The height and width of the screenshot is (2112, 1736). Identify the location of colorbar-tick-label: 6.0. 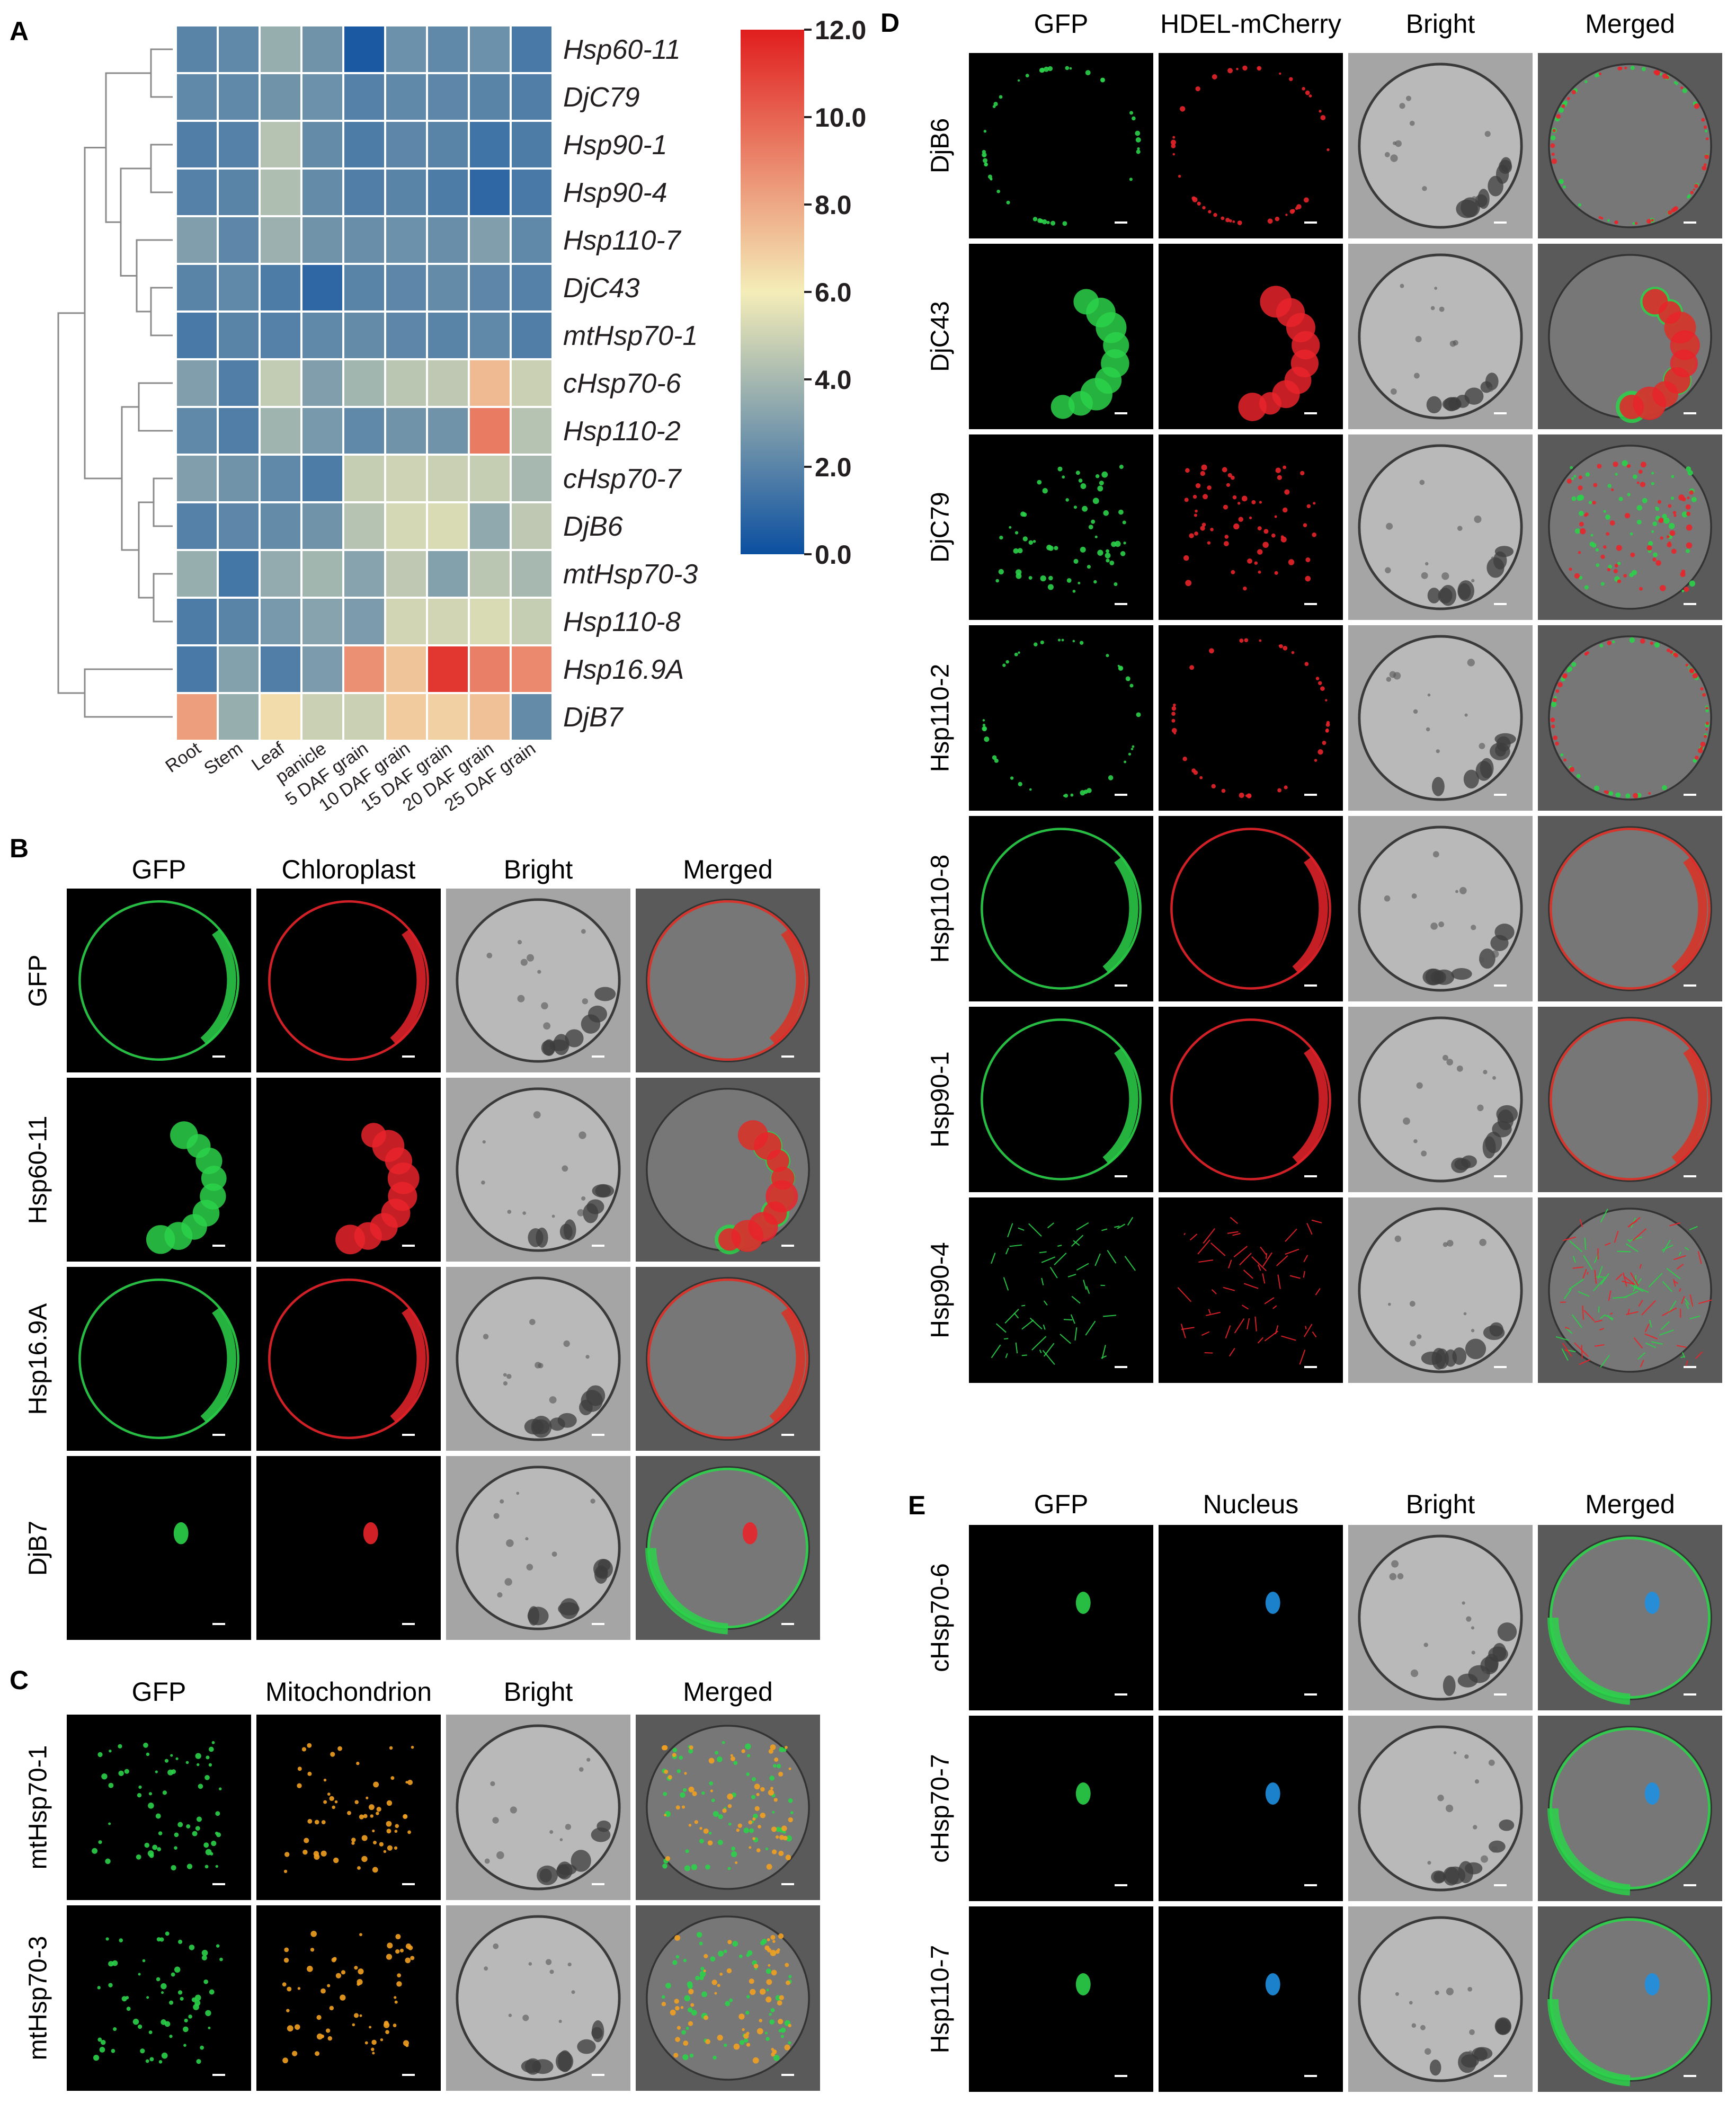
(833, 292).